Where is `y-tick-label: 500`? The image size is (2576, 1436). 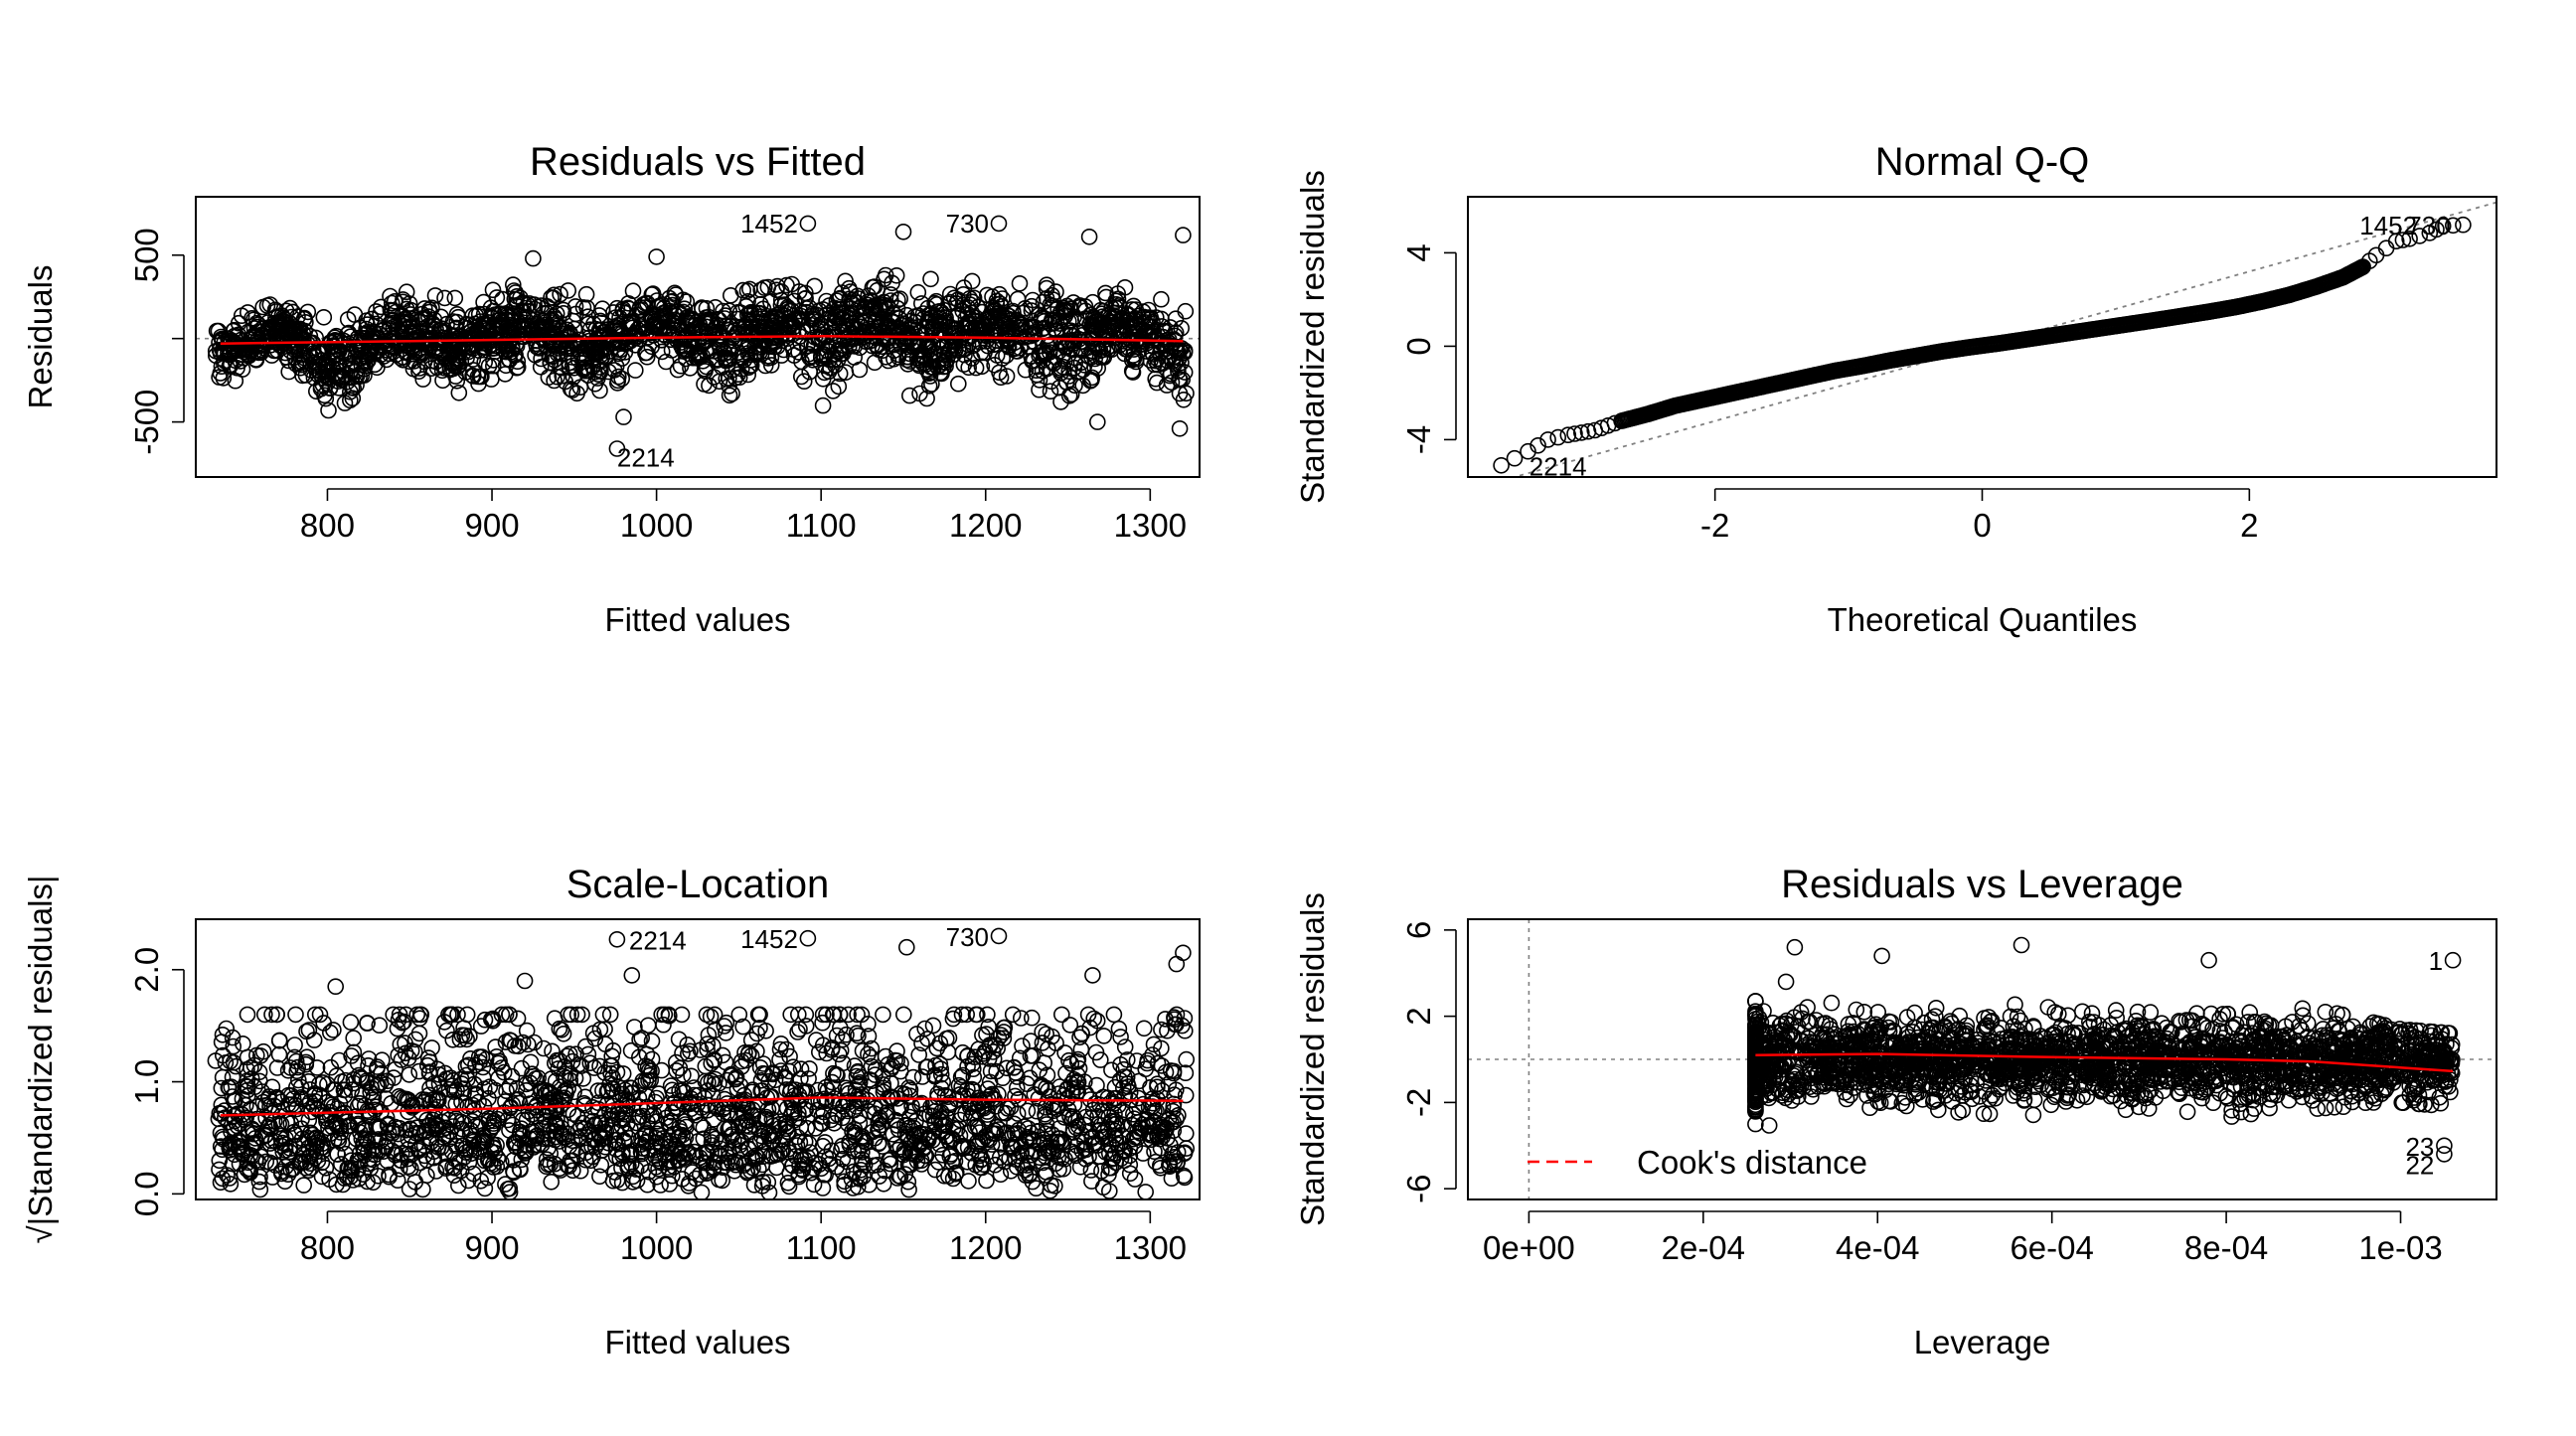
y-tick-label: 500 is located at coordinates (146, 255).